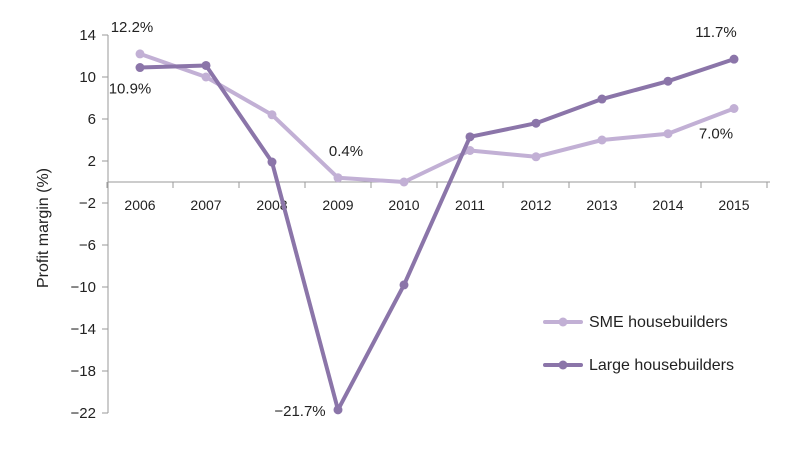 The height and width of the screenshot is (457, 800). I want to click on y-tick-label: −6, so click(87, 245).